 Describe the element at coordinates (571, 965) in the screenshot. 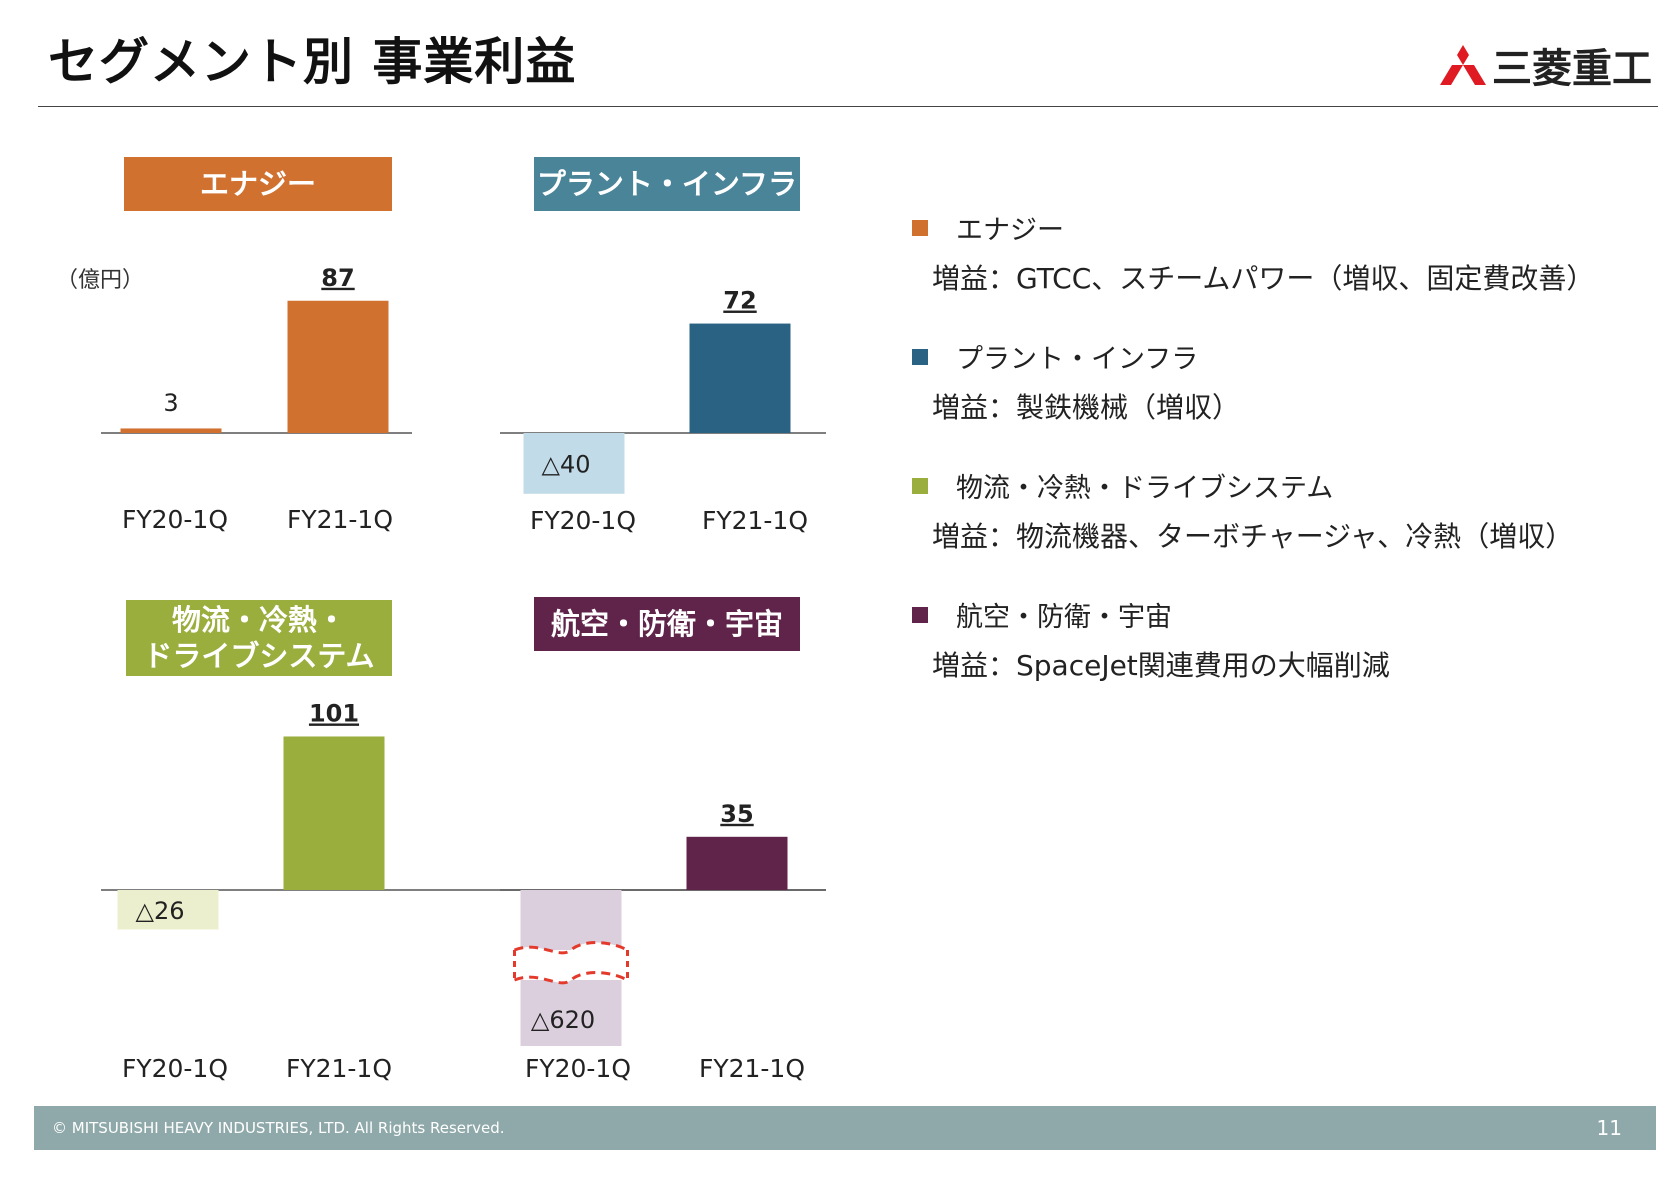

I see `break-gap-aero` at that location.